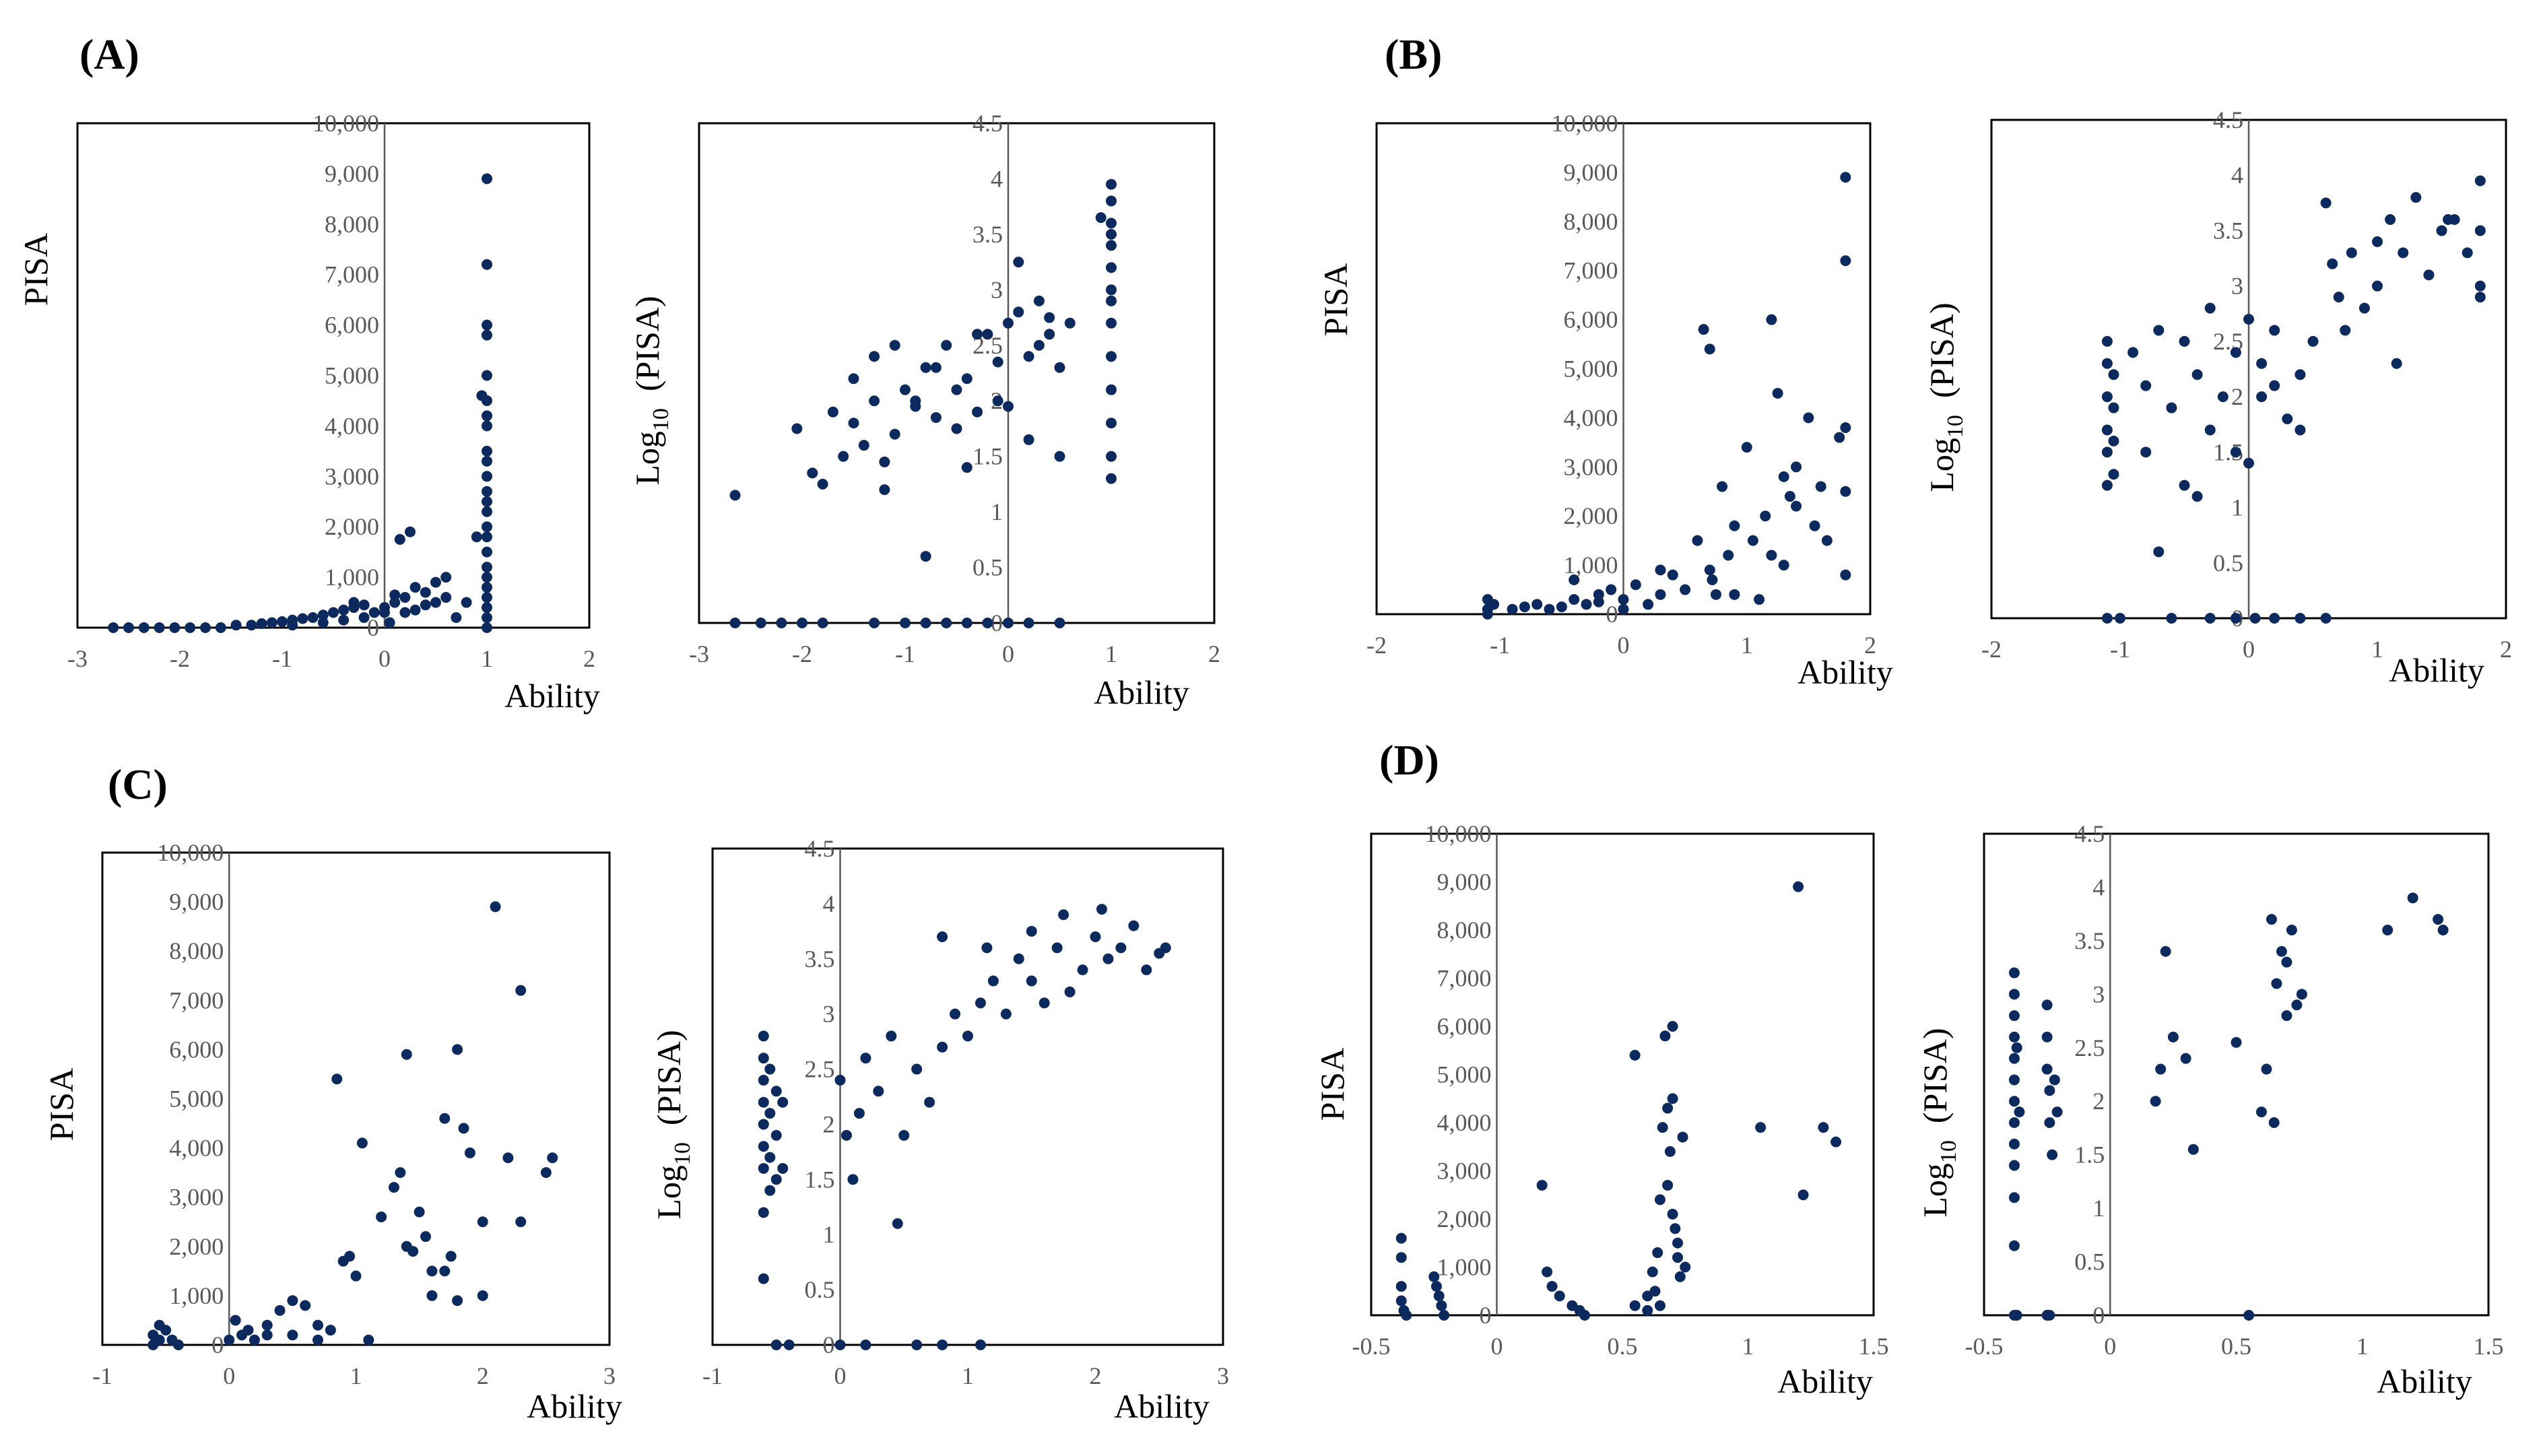 The image size is (2541, 1456). Describe the element at coordinates (2489, 1346) in the screenshot. I see `x-tick-label: 1.5` at that location.